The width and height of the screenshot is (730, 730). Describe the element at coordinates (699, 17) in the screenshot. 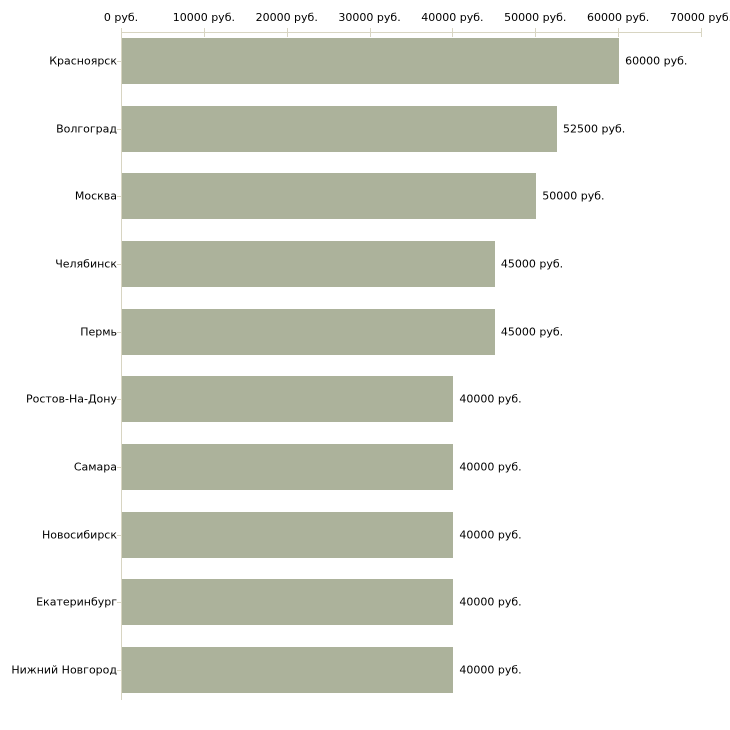

I see `x-axis-tick-label: 70000 руб.` at that location.